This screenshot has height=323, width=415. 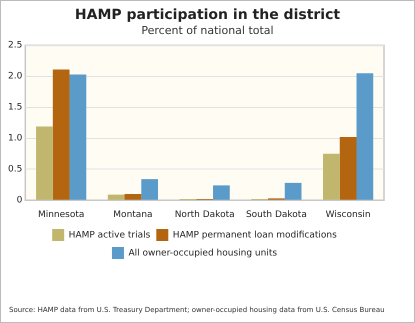 I want to click on y-tick-label: 2.0, so click(x=15, y=77).